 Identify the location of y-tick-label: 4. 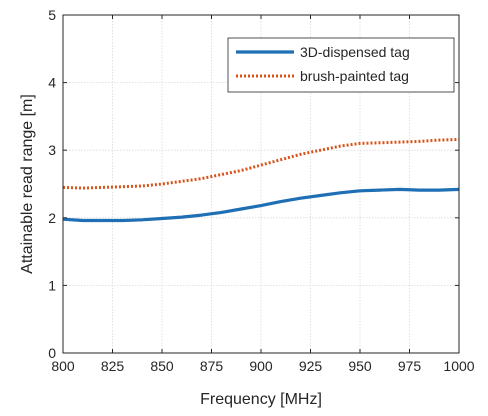
(52, 83).